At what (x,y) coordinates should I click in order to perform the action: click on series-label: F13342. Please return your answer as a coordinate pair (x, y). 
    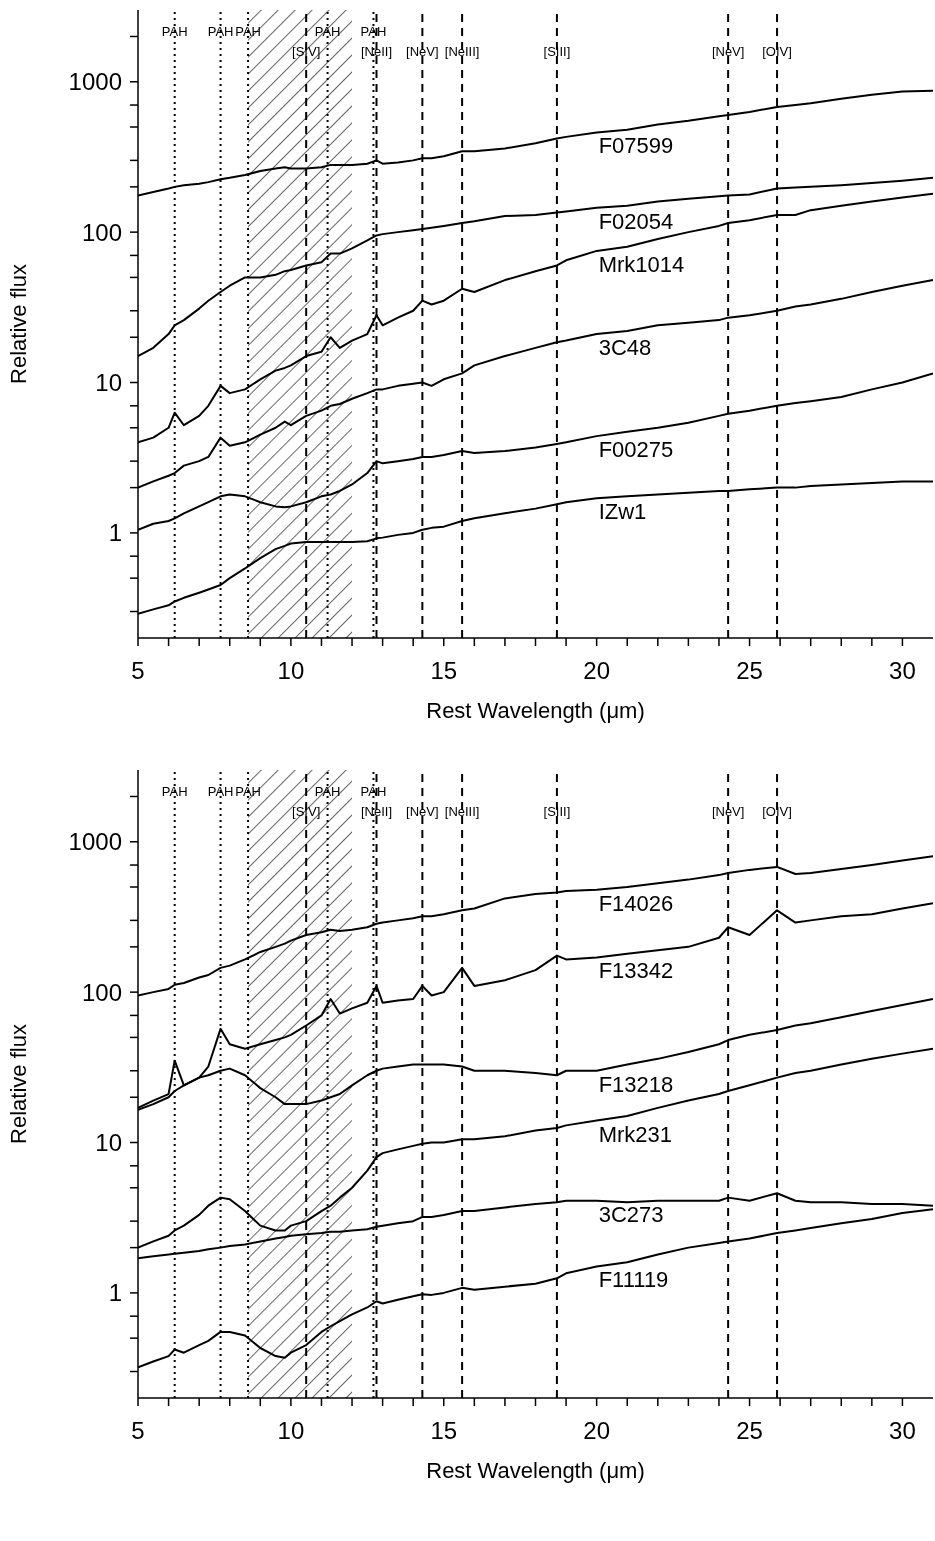
    Looking at the image, I should click on (636, 971).